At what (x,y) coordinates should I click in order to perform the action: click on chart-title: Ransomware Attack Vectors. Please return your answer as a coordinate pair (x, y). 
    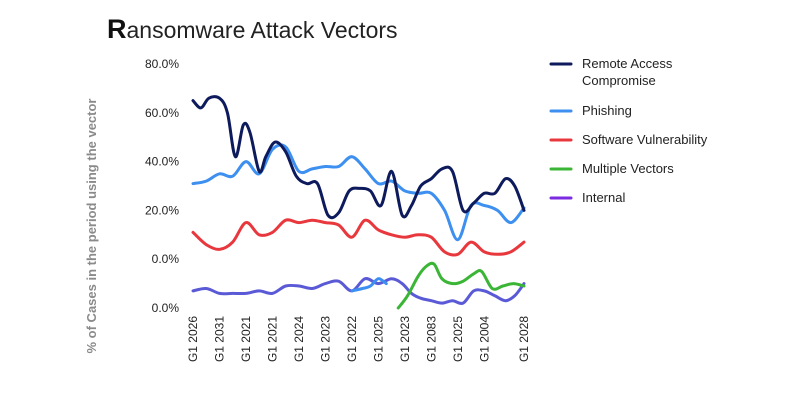
    Looking at the image, I should click on (252, 29).